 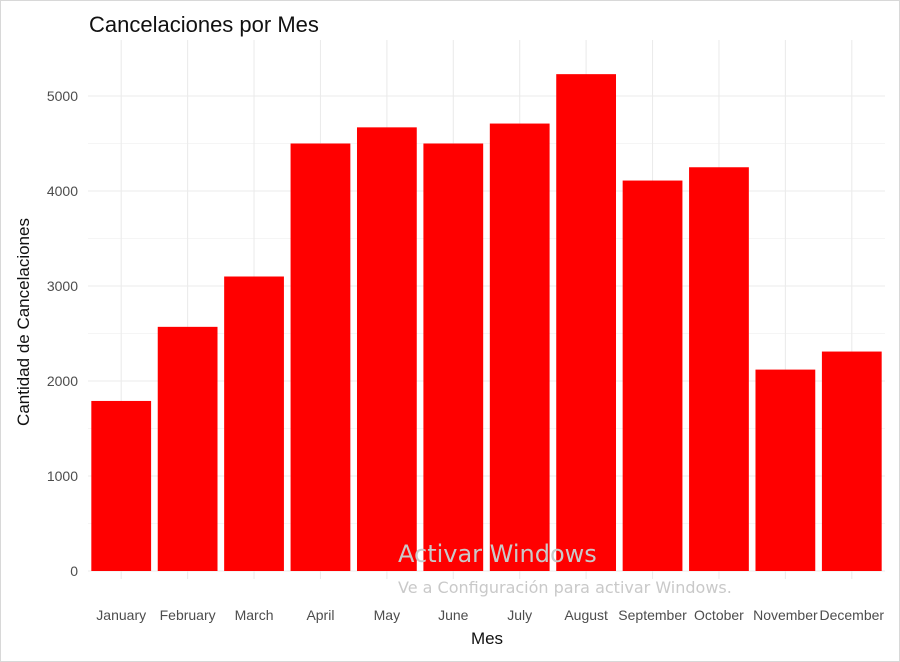 What do you see at coordinates (62, 333) in the screenshot?
I see `y-tick-labels: 0 1000 2000 3000 4000 5000` at bounding box center [62, 333].